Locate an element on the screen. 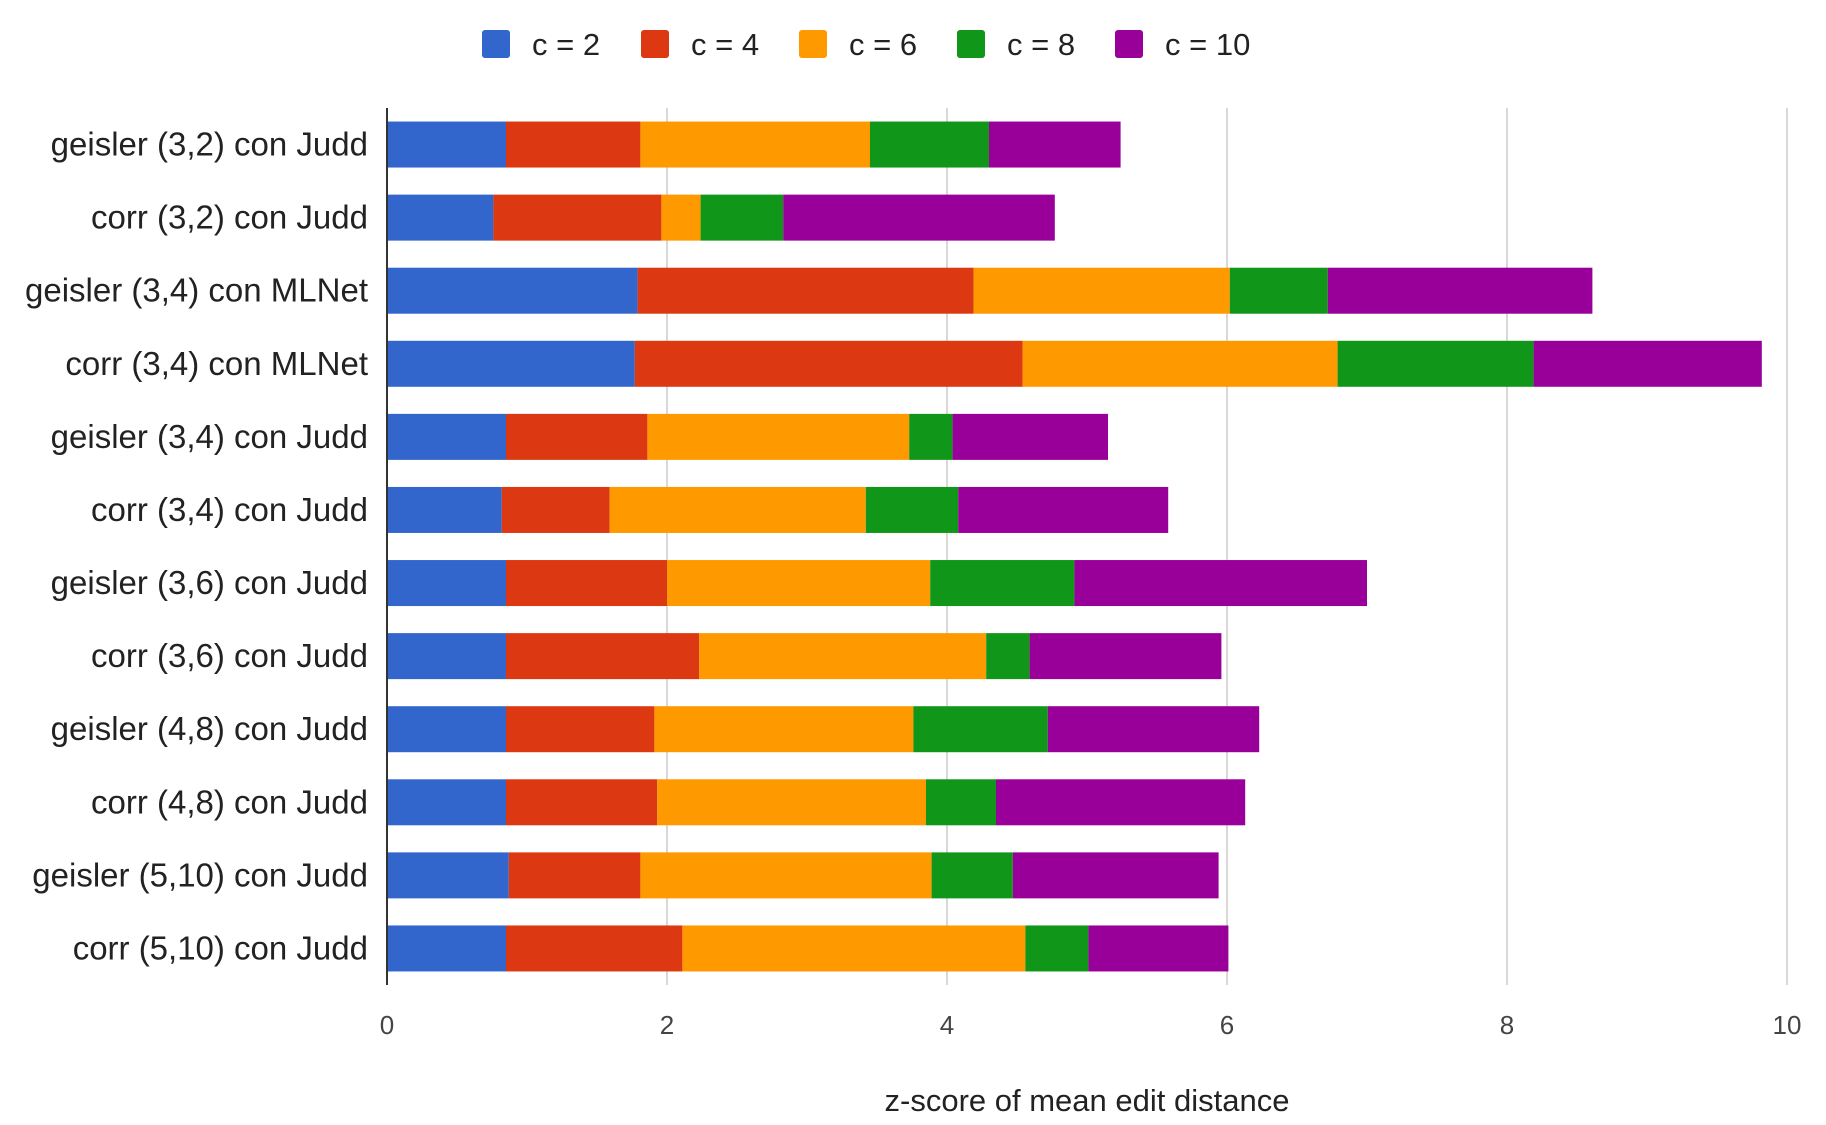 This screenshot has height=1125, width=1826. category-label: geisler (3,4) con MLNet is located at coordinates (196, 290).